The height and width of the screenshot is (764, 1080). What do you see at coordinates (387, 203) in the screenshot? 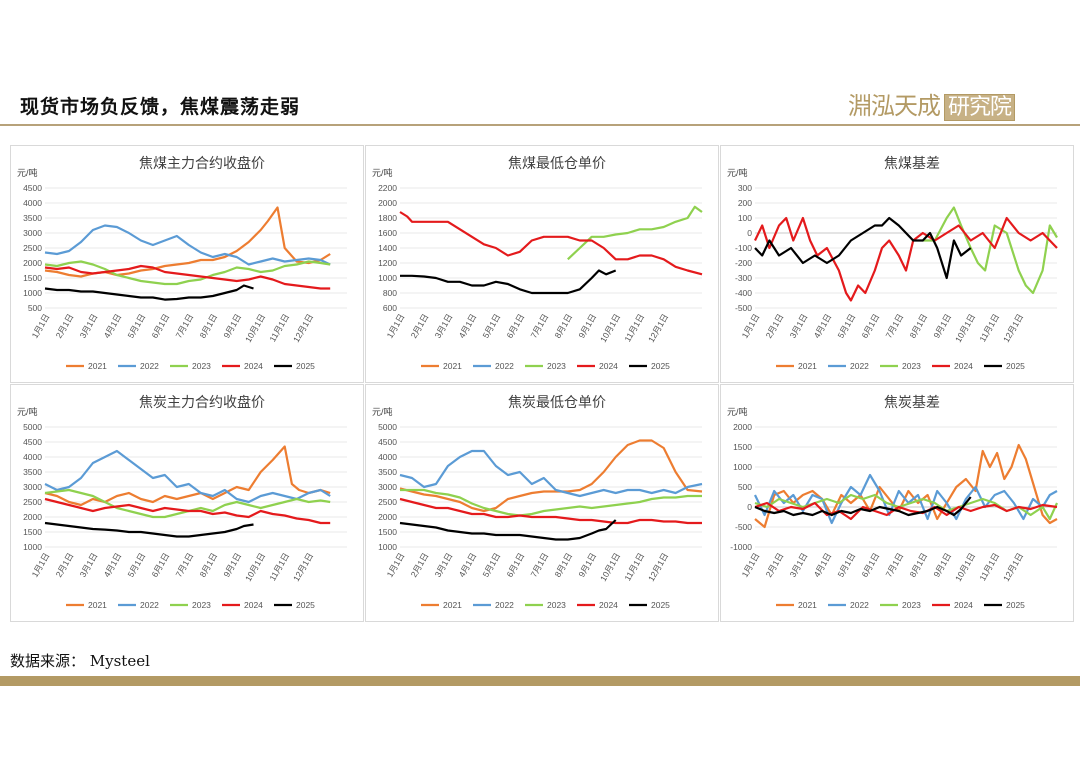
I see `y-tick-label: 2000` at bounding box center [387, 203].